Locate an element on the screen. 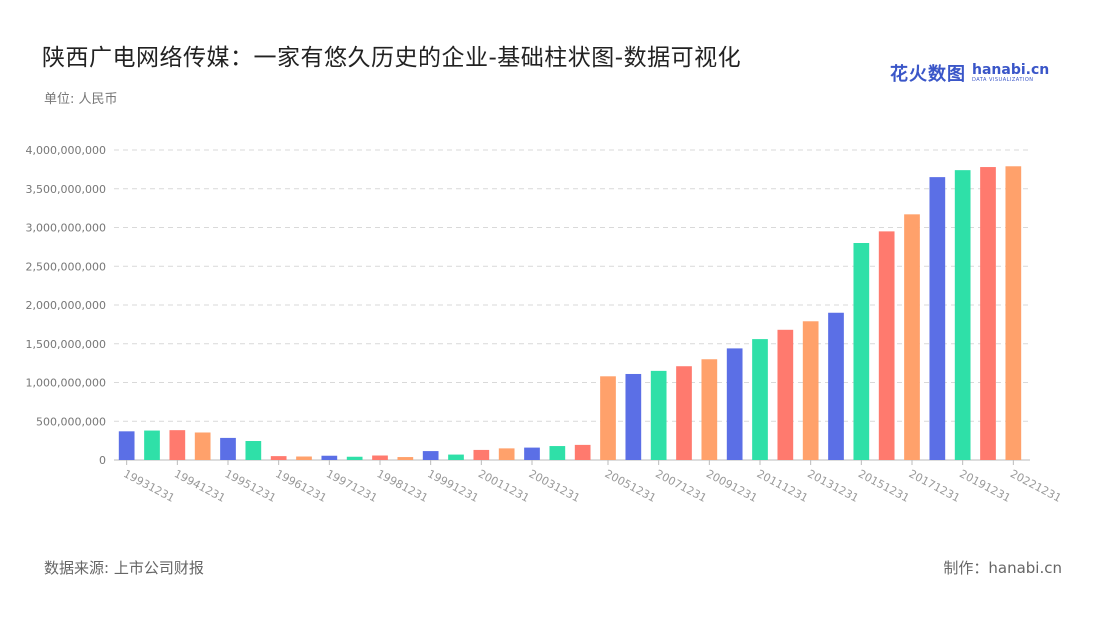  x-tick-label: 19961231 is located at coordinates (301, 486).